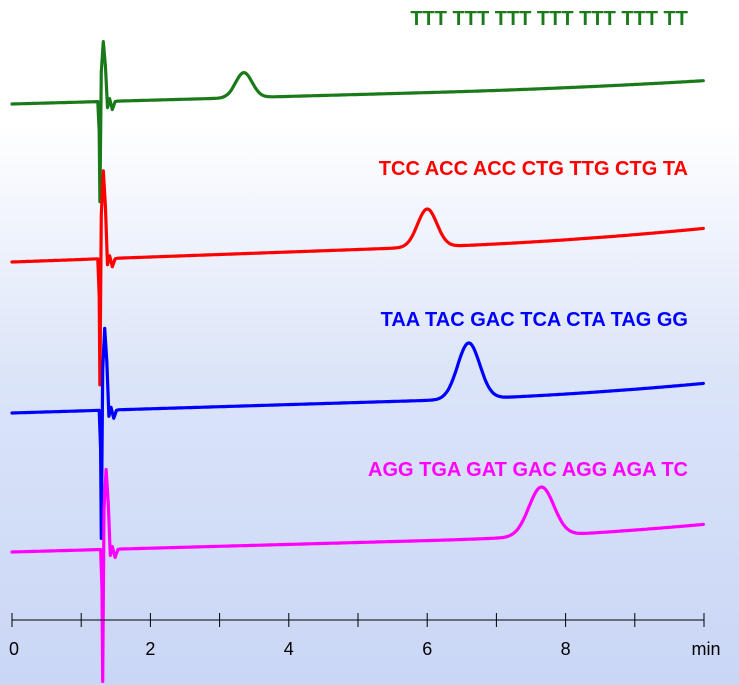 The width and height of the screenshot is (739, 685). What do you see at coordinates (150, 649) in the screenshot?
I see `x-tick-label-1: 2` at bounding box center [150, 649].